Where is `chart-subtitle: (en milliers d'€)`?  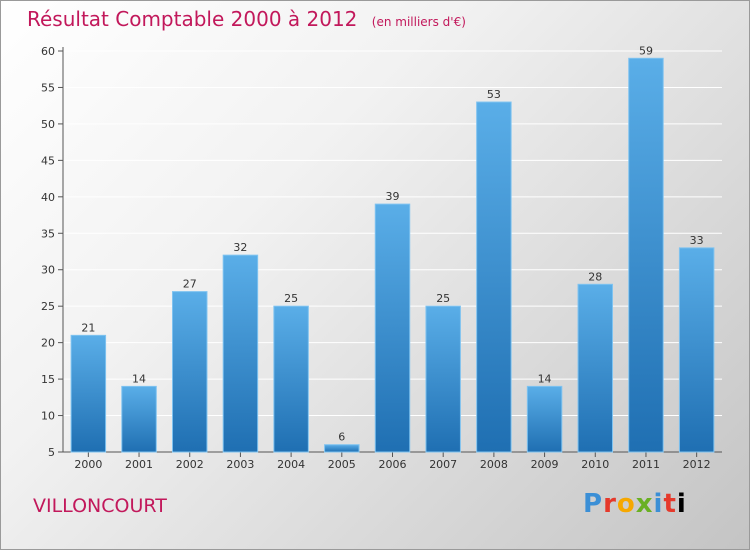
chart-subtitle: (en milliers d'€) is located at coordinates (418, 22).